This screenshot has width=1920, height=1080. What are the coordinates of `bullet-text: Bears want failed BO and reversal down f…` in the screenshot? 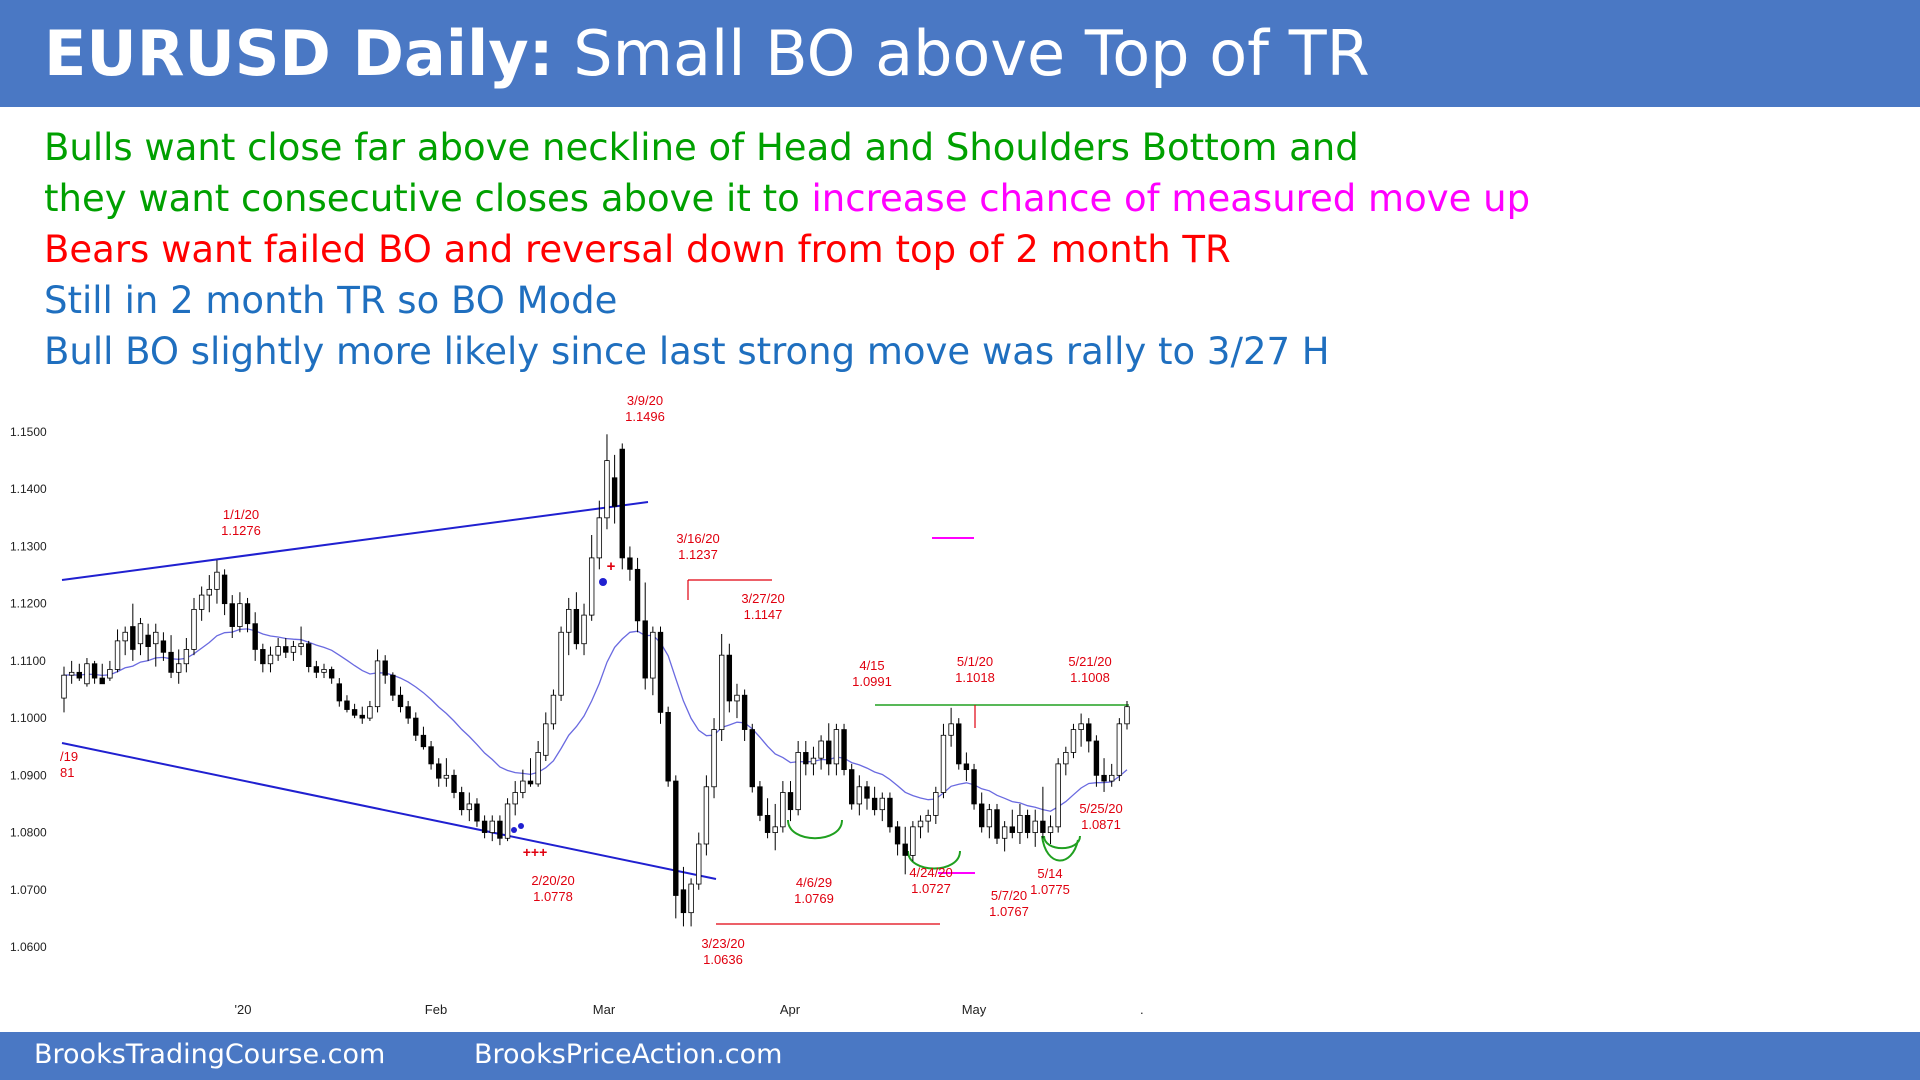 It's located at (637, 249).